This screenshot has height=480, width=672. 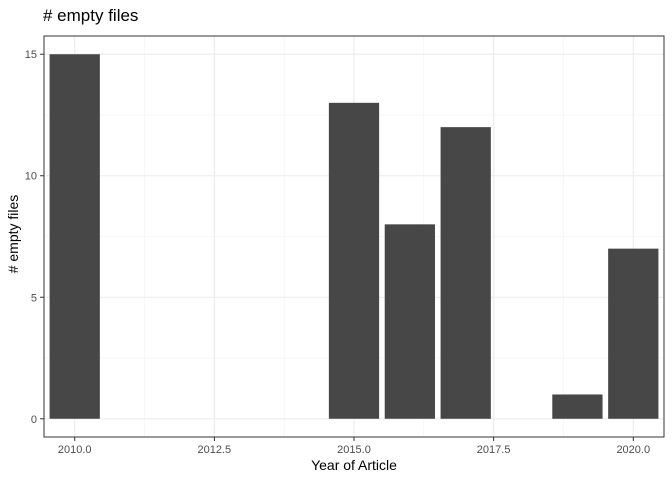 I want to click on y-tick-label: 5, so click(x=34, y=298).